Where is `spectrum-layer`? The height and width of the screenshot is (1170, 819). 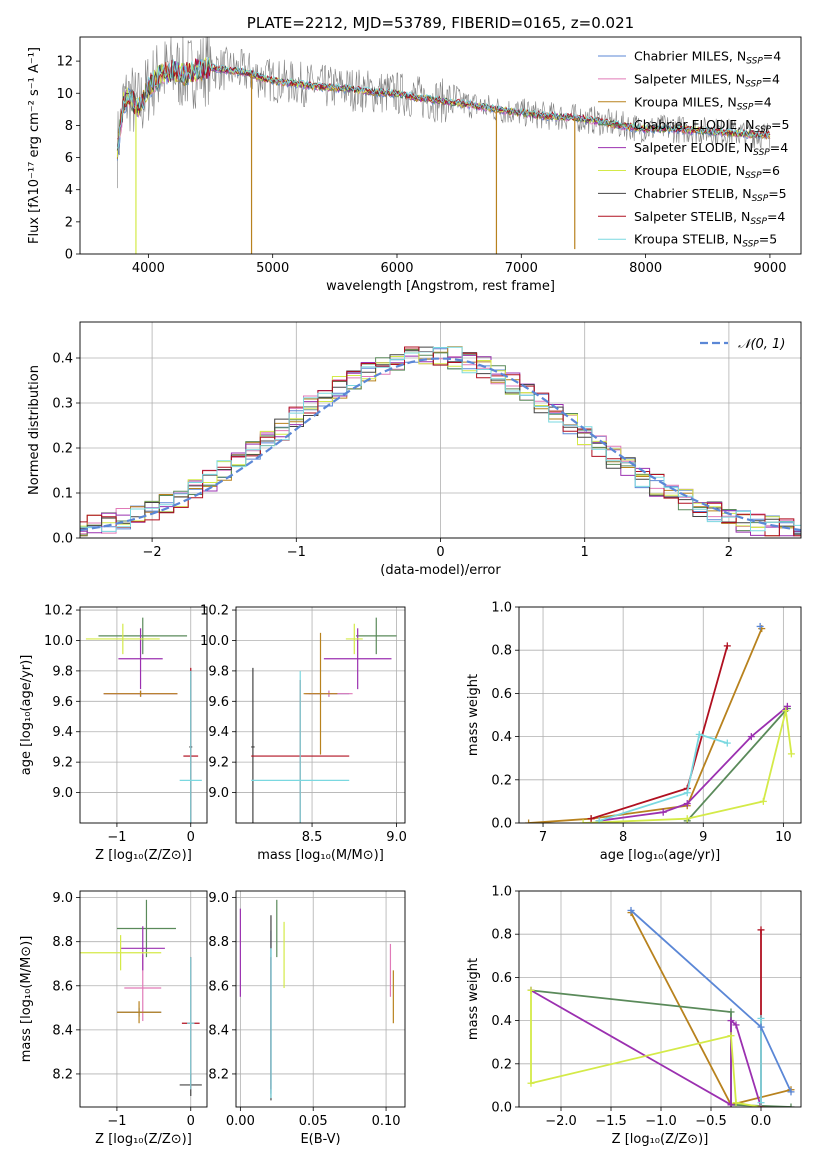
spectrum-layer is located at coordinates (443, 145).